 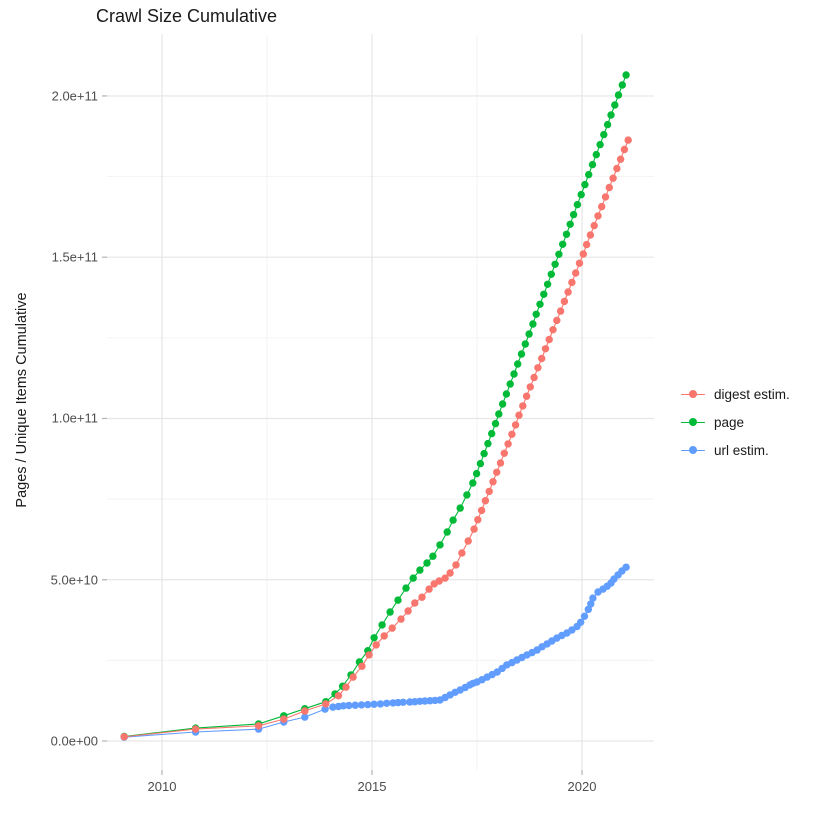 I want to click on legend-label-page: page, so click(x=729, y=422).